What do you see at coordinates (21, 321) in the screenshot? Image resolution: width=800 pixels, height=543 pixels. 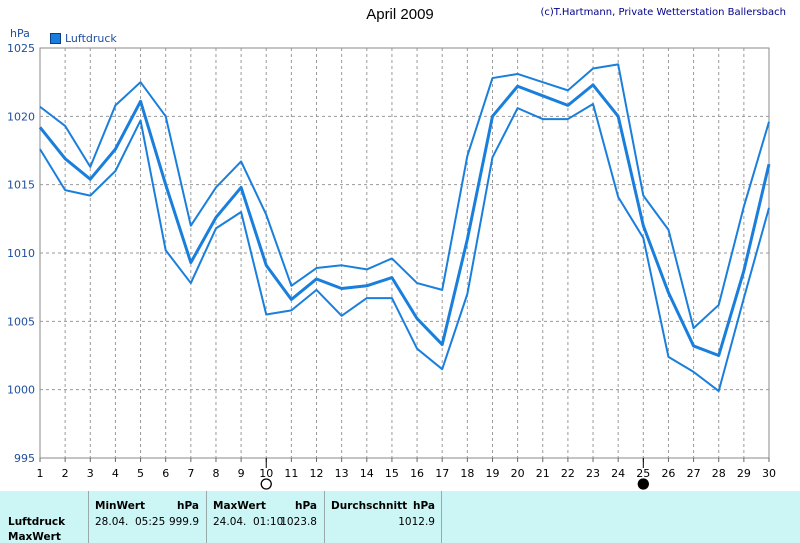 I see `y-tick-label: 1005` at bounding box center [21, 321].